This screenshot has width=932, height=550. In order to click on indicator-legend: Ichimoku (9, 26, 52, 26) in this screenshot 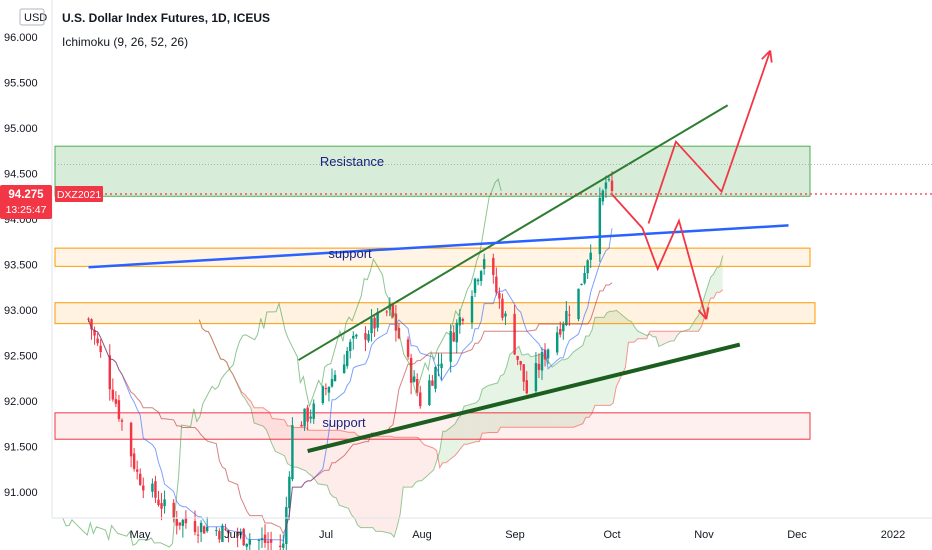, I will do `click(125, 42)`.